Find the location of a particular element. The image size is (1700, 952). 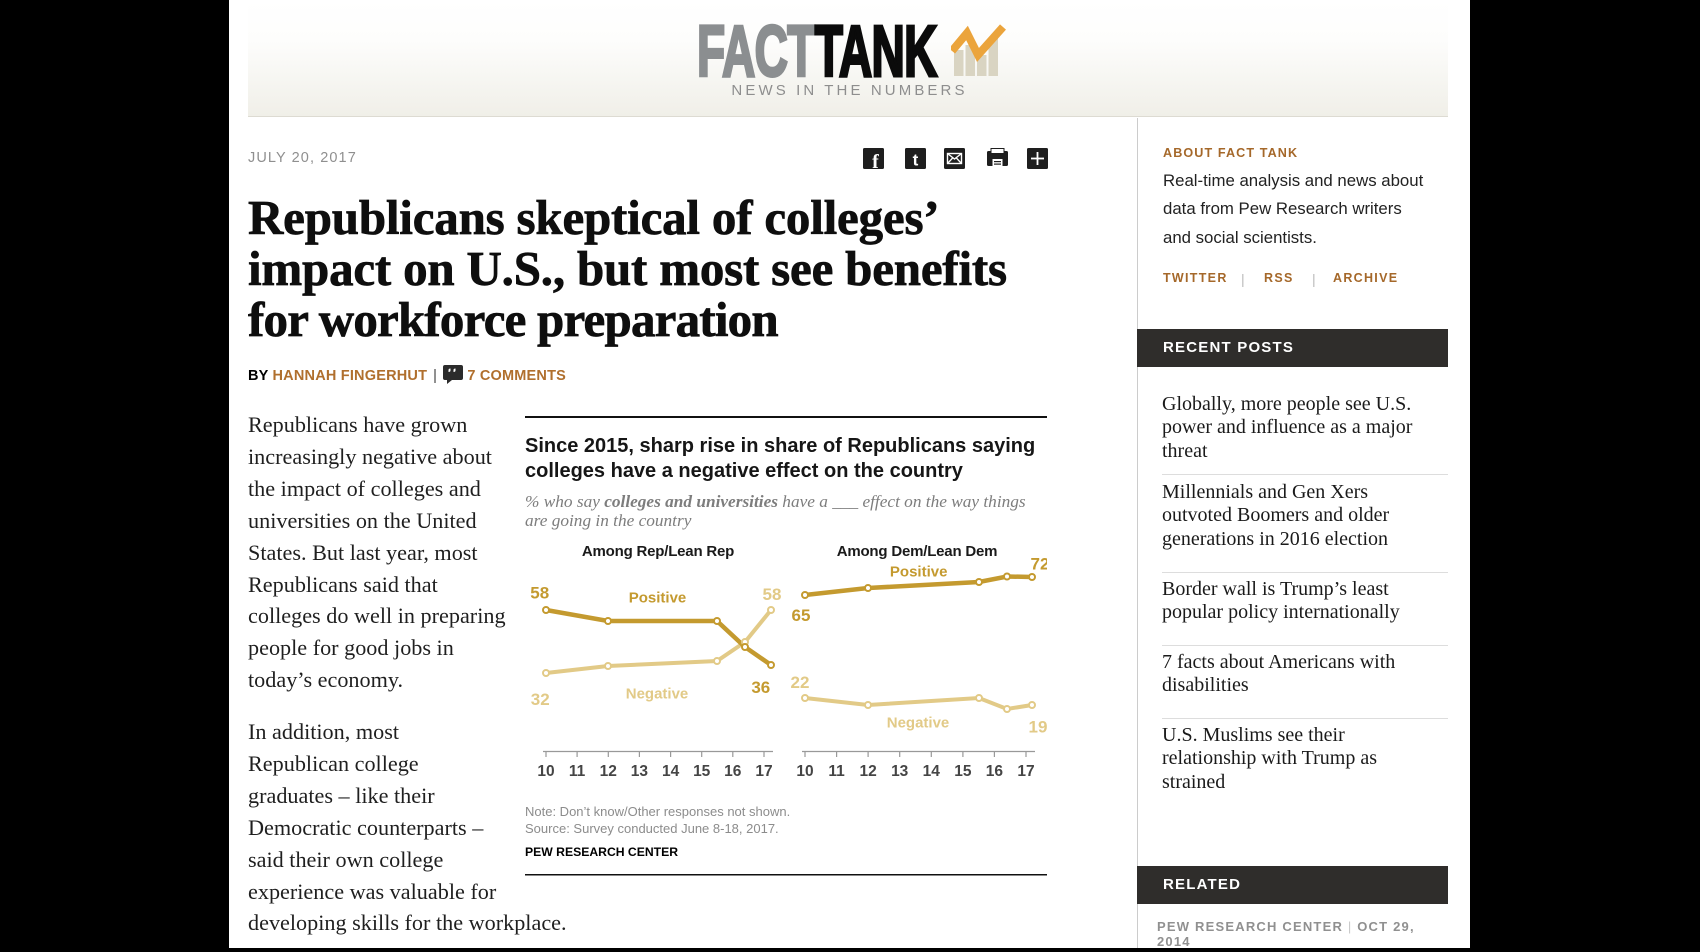

svg-text: Among Rep/Lean Rep is located at coordinates (658, 551).